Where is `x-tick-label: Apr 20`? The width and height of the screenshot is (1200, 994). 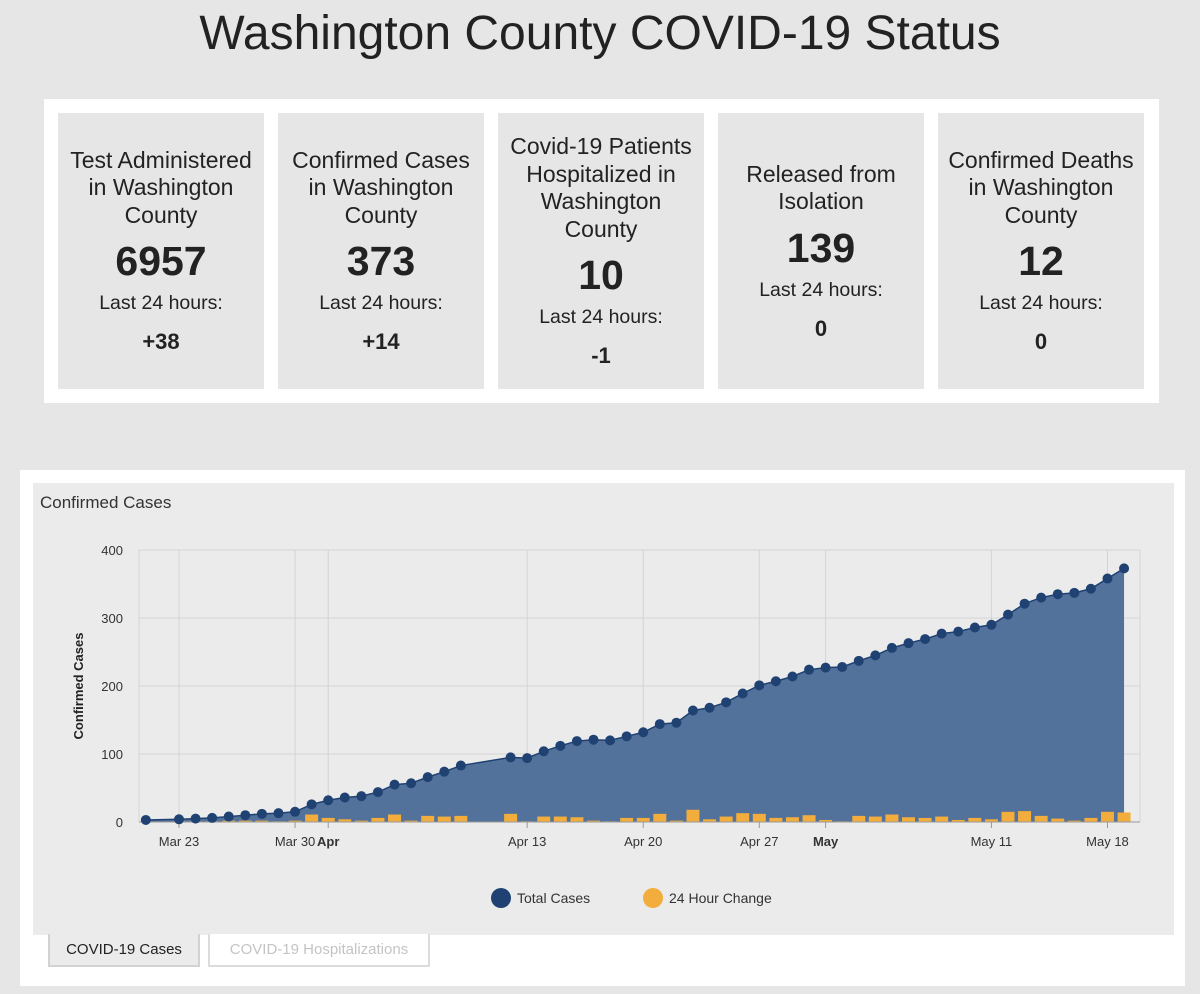
x-tick-label: Apr 20 is located at coordinates (643, 841).